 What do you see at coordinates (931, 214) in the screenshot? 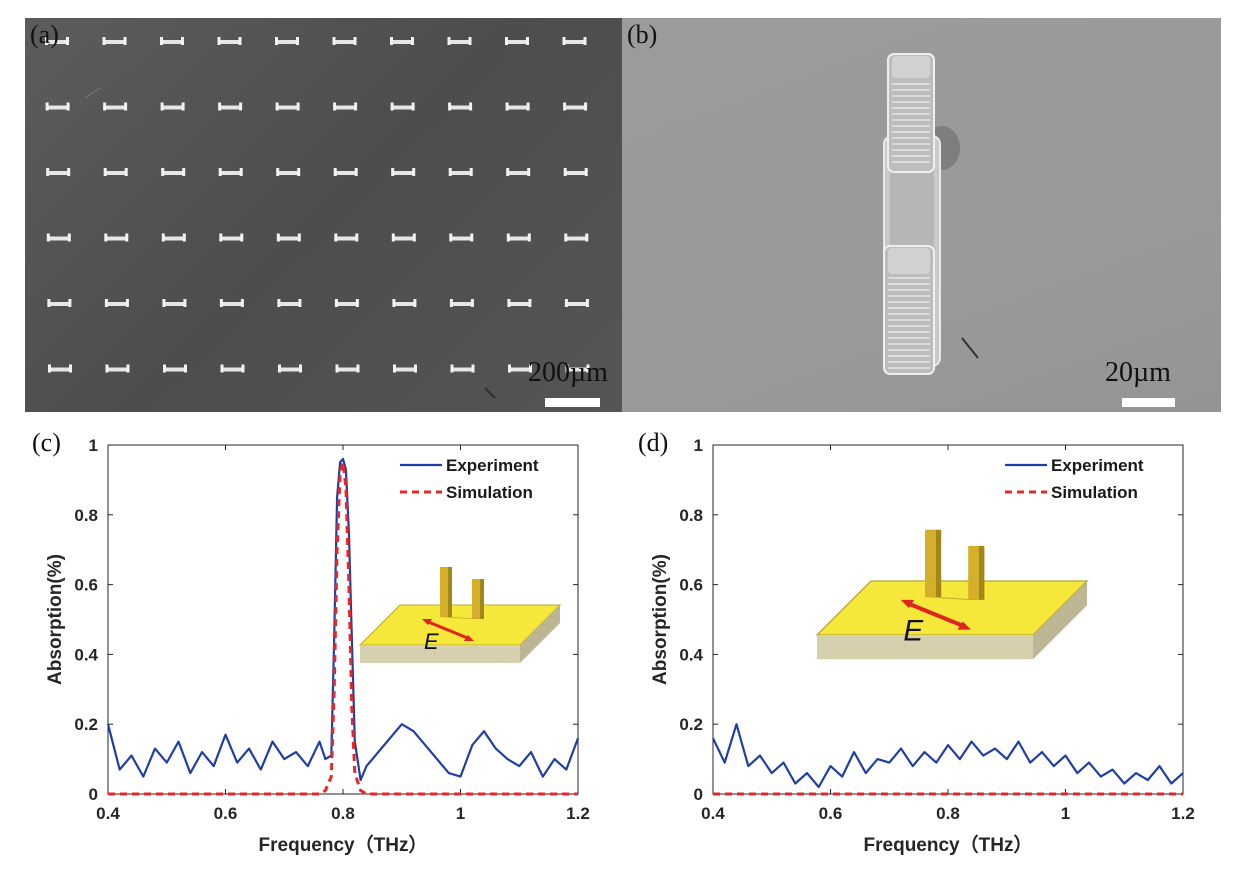
I see `u-structure-sem` at bounding box center [931, 214].